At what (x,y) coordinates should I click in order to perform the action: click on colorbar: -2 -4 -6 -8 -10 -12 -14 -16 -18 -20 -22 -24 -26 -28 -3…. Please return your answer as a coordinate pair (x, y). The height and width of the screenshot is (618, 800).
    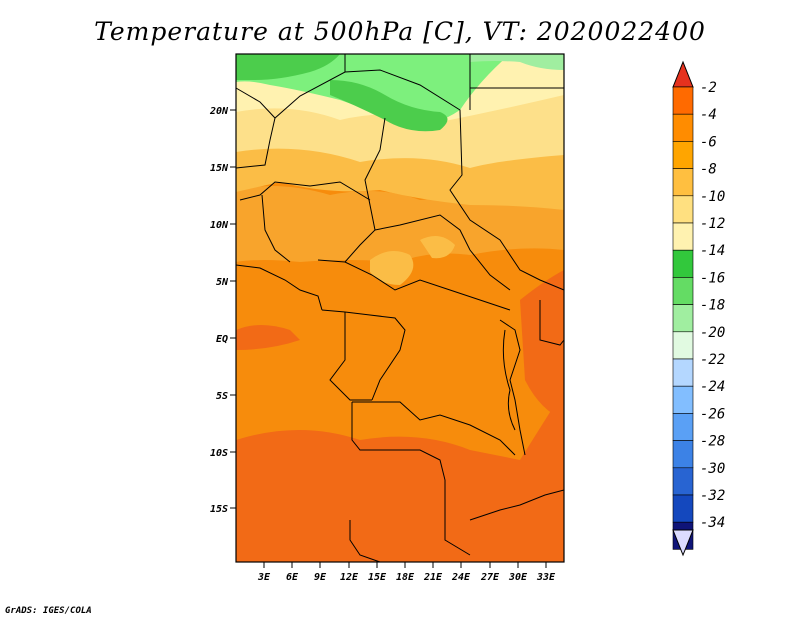
    Looking at the image, I should click on (698, 308).